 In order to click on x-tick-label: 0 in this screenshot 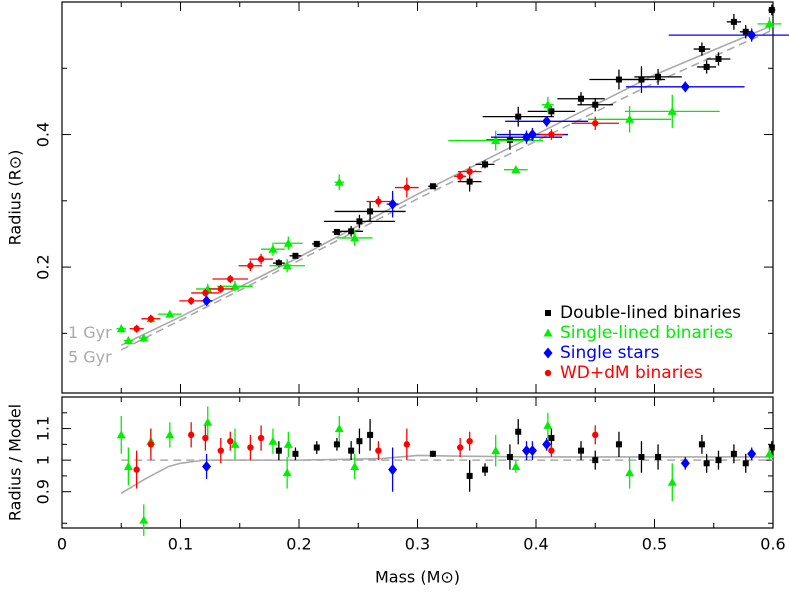, I will do `click(62, 544)`.